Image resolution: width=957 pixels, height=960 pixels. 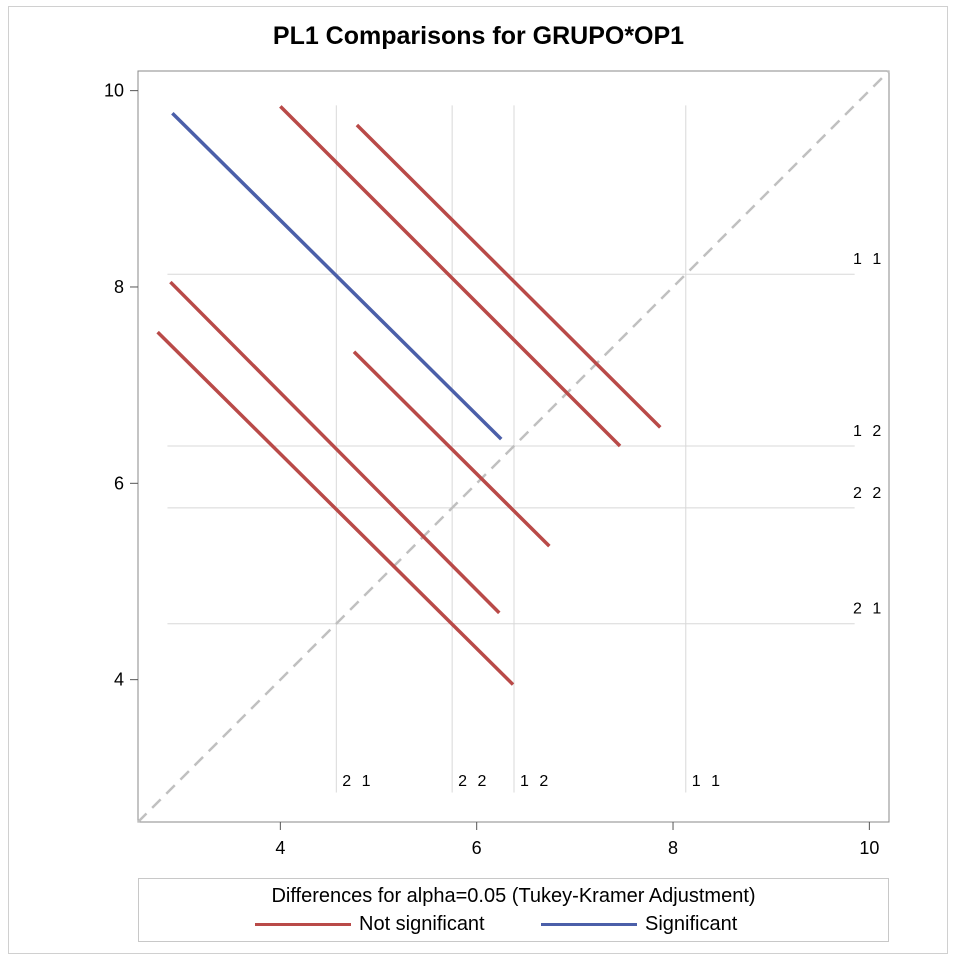 What do you see at coordinates (422, 924) in the screenshot?
I see `legend-label-not-significant: Not significant` at bounding box center [422, 924].